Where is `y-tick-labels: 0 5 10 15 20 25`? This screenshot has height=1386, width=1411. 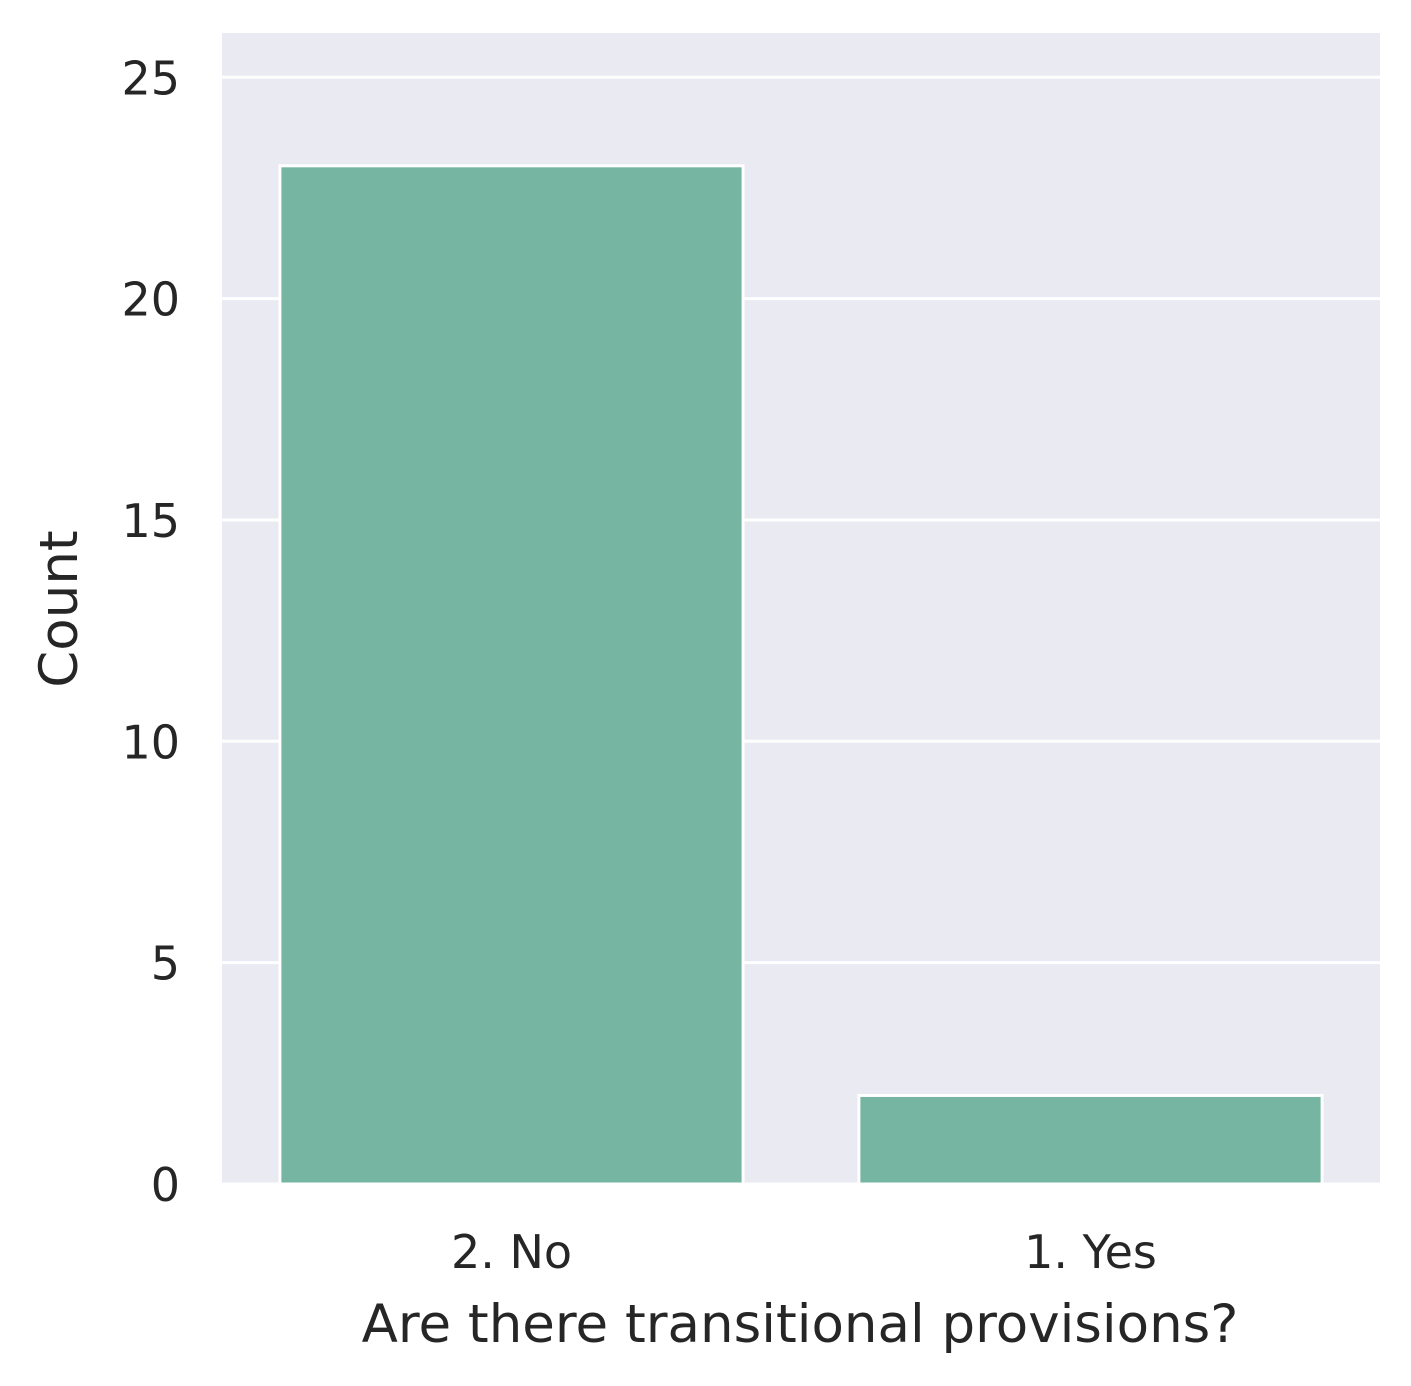 y-tick-labels: 0 5 10 15 20 25 is located at coordinates (150, 631).